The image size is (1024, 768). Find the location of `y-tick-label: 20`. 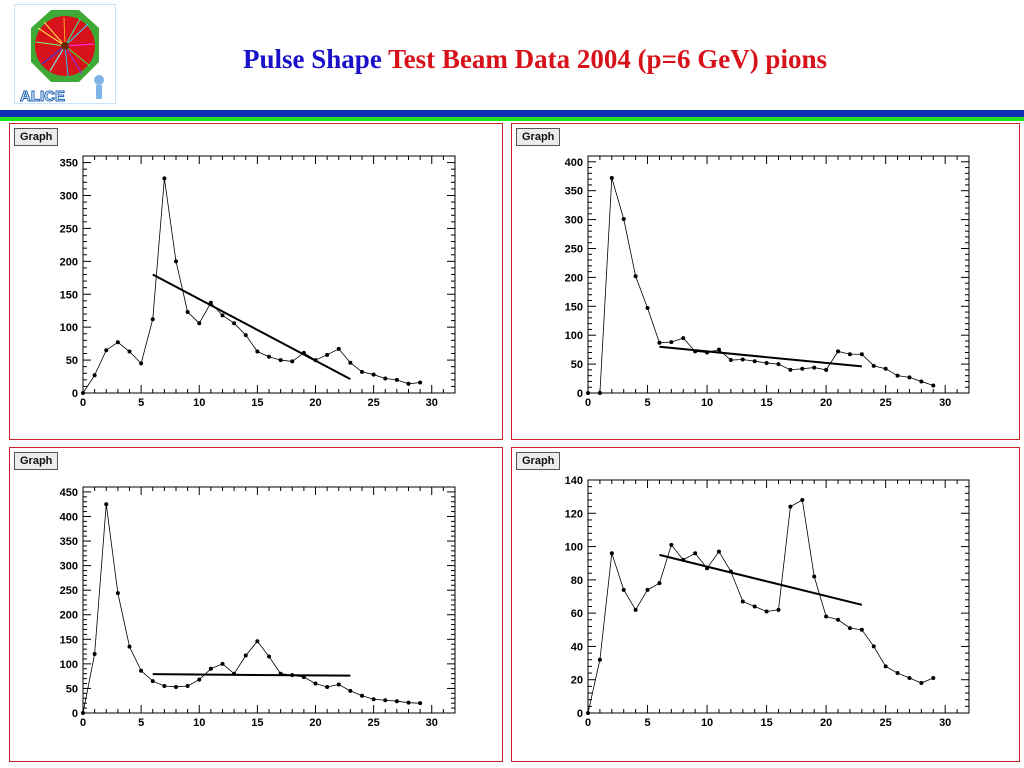

y-tick-label: 20 is located at coordinates (577, 681).